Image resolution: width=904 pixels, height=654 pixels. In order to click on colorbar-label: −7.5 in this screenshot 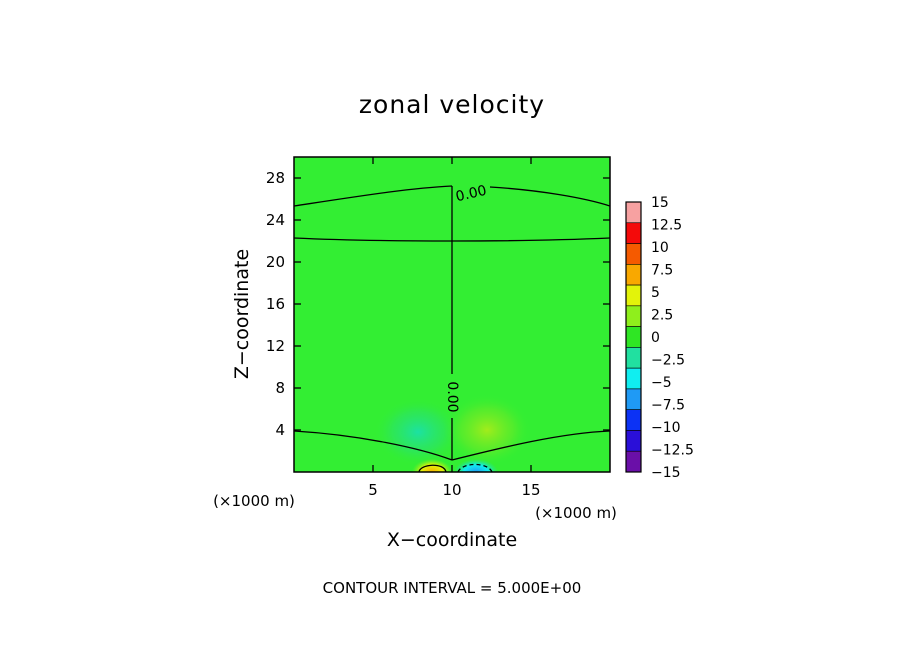, I will do `click(668, 406)`.